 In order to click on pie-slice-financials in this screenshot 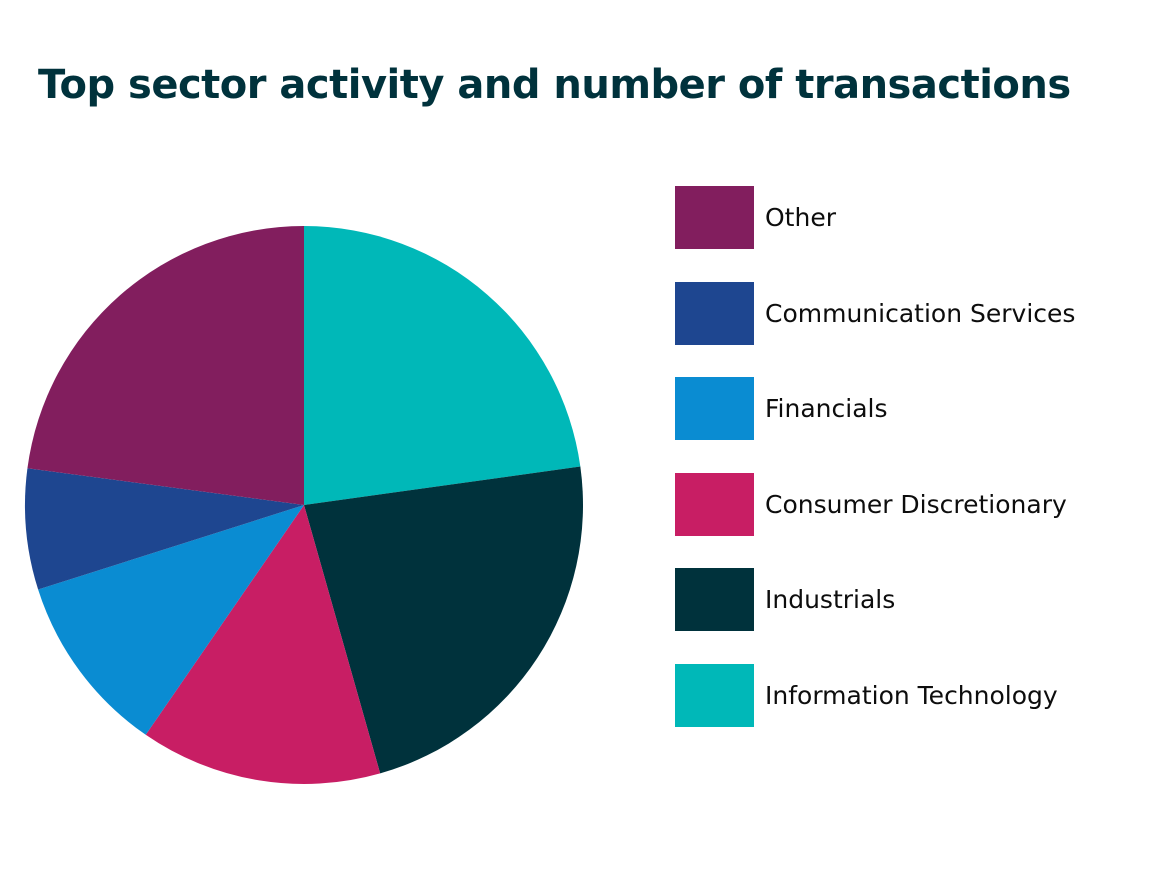, I will do `click(171, 620)`.